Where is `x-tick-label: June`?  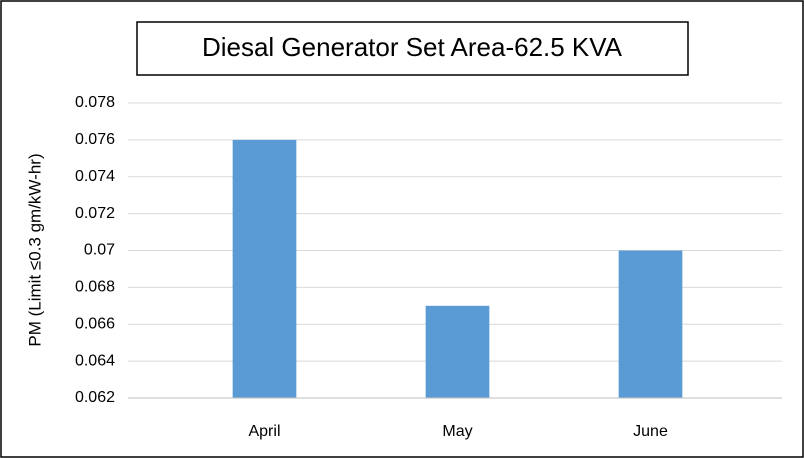 x-tick-label: June is located at coordinates (650, 431).